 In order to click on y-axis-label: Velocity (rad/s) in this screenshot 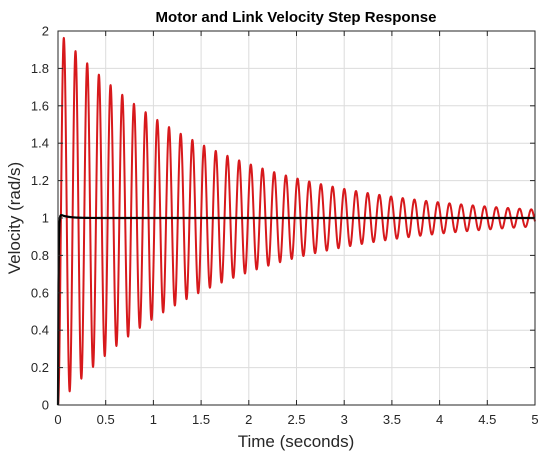, I will do `click(14, 218)`.